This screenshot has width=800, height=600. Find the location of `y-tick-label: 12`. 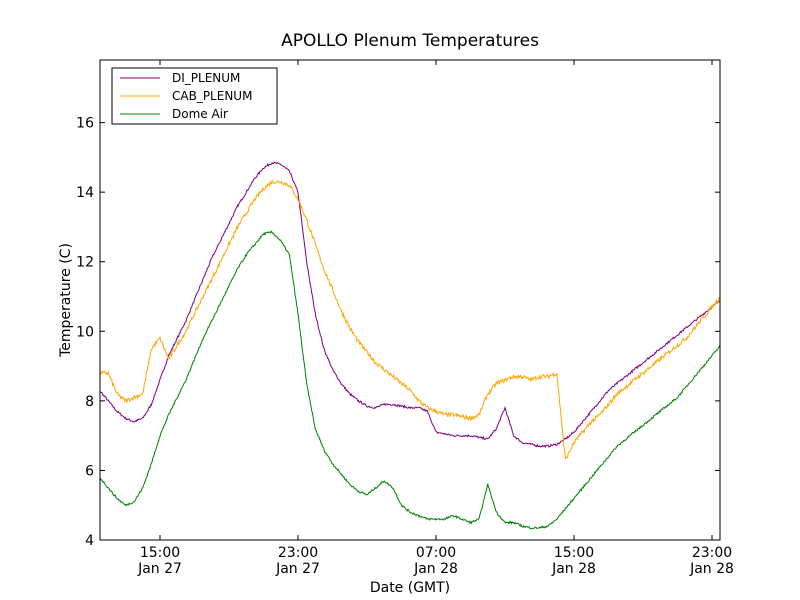

y-tick-label: 12 is located at coordinates (85, 263).